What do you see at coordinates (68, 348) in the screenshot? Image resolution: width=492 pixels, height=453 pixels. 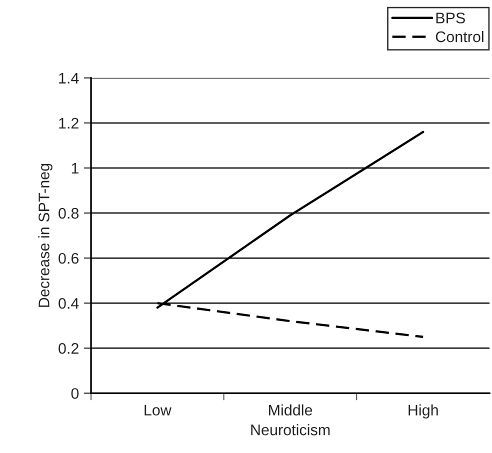 I see `y-tick-label: 0.2` at bounding box center [68, 348].